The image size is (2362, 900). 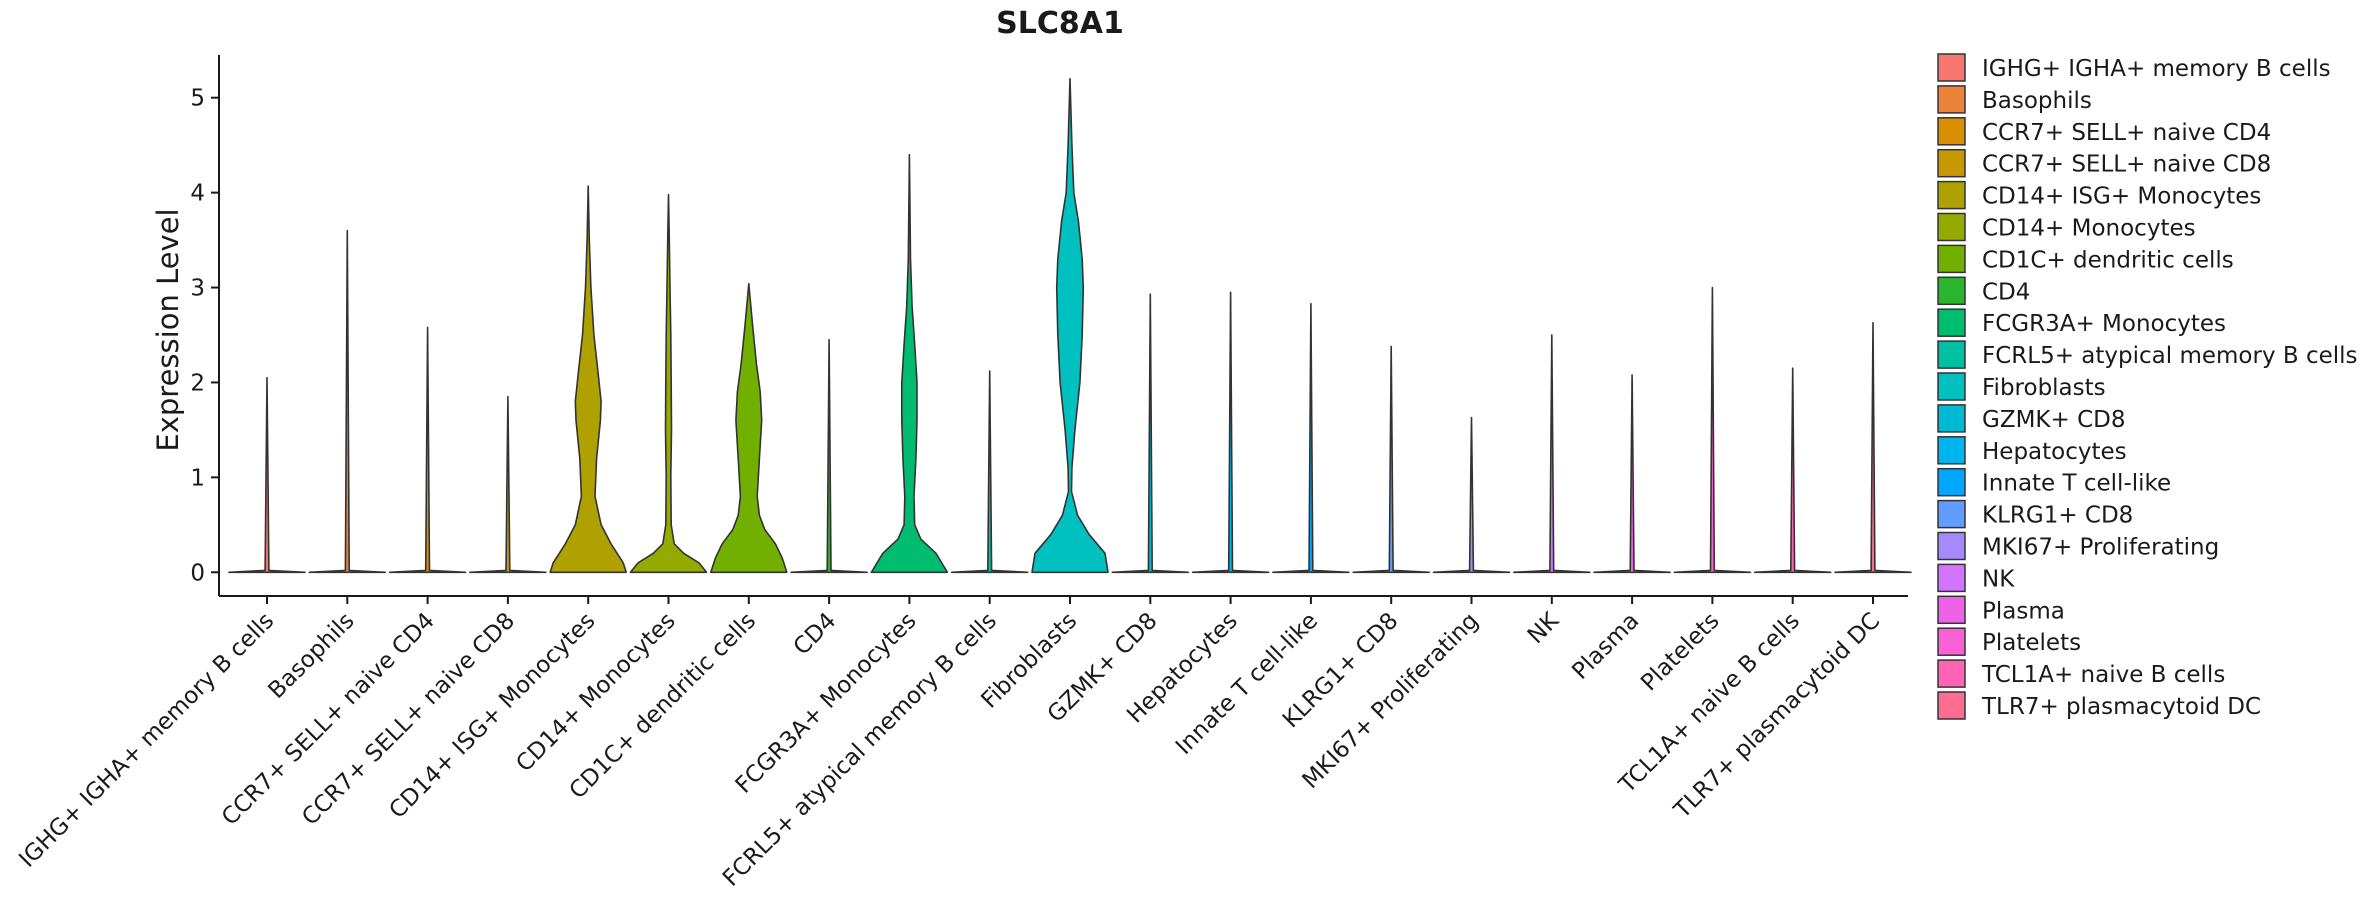 I want to click on x-tick-label: CD14+ Monocytes, so click(x=595, y=692).